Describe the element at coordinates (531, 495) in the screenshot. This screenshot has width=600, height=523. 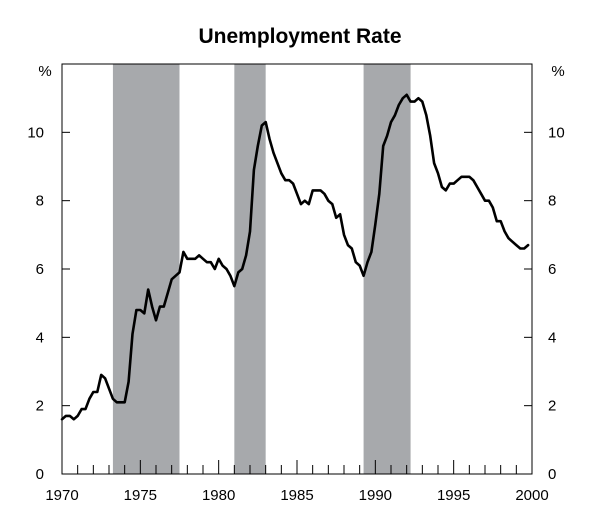
I see `x-tick-label: 2000` at that location.